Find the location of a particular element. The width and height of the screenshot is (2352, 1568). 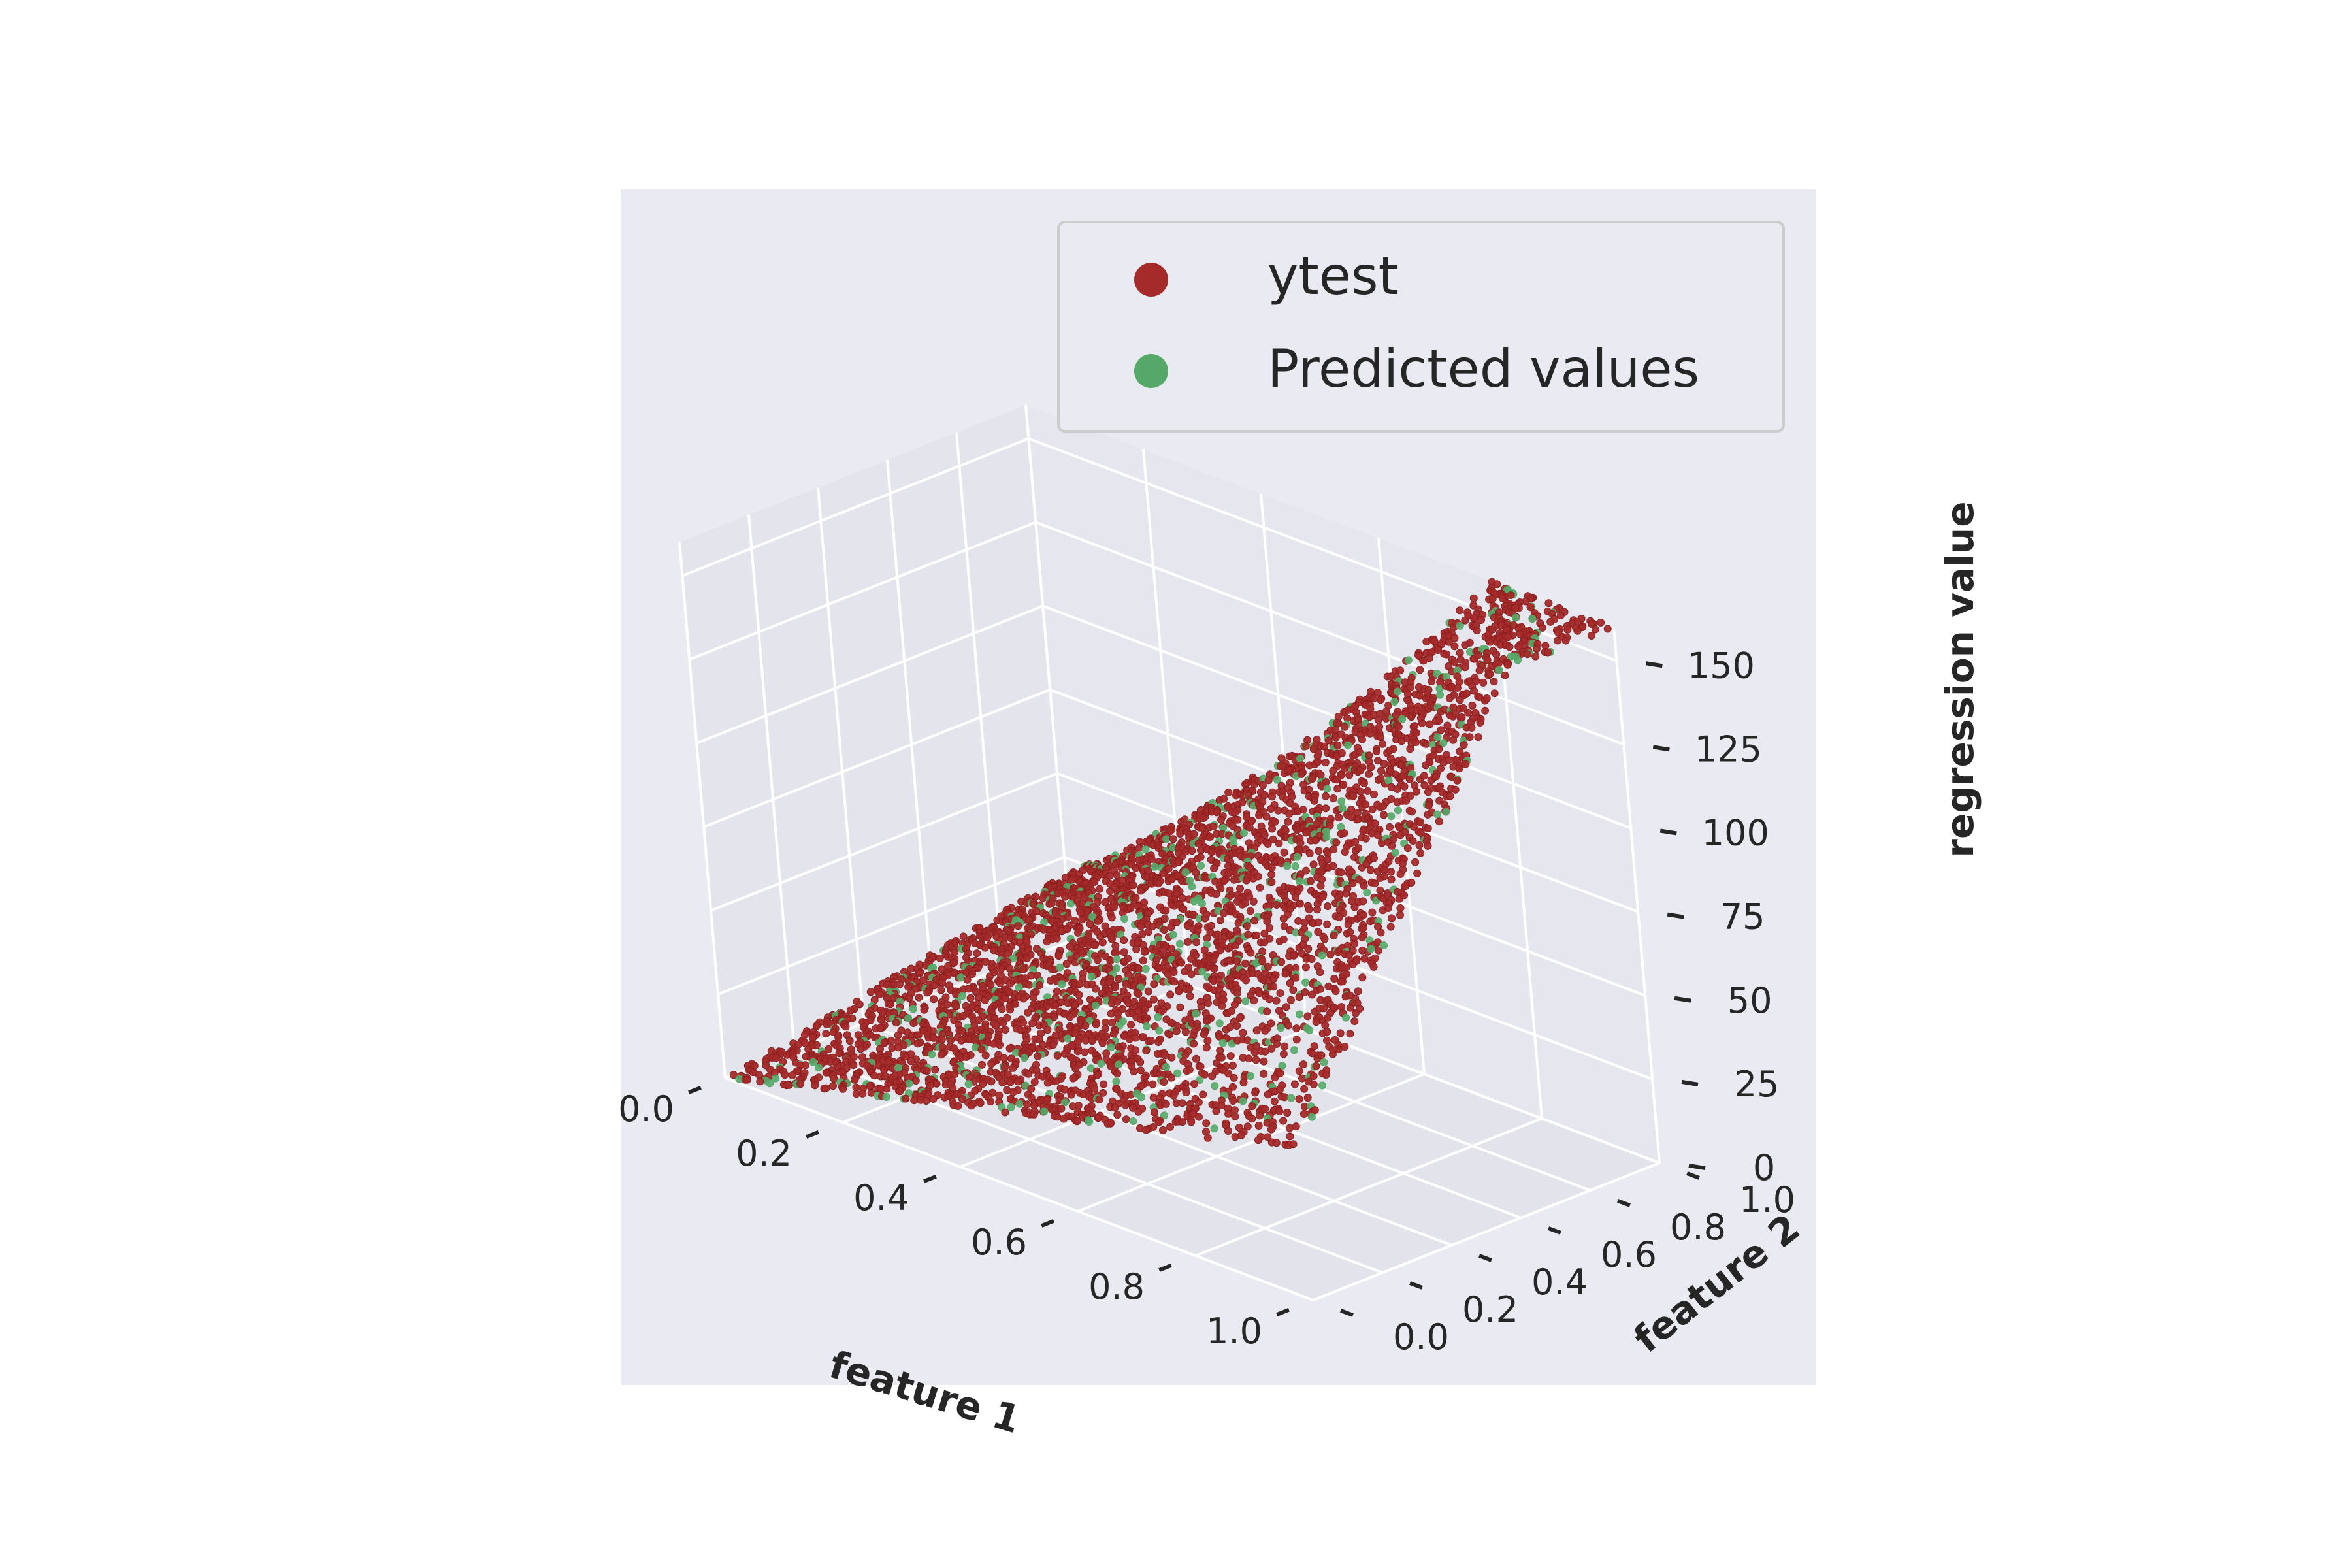

legend-label-ytest: ytest is located at coordinates (1333, 276).